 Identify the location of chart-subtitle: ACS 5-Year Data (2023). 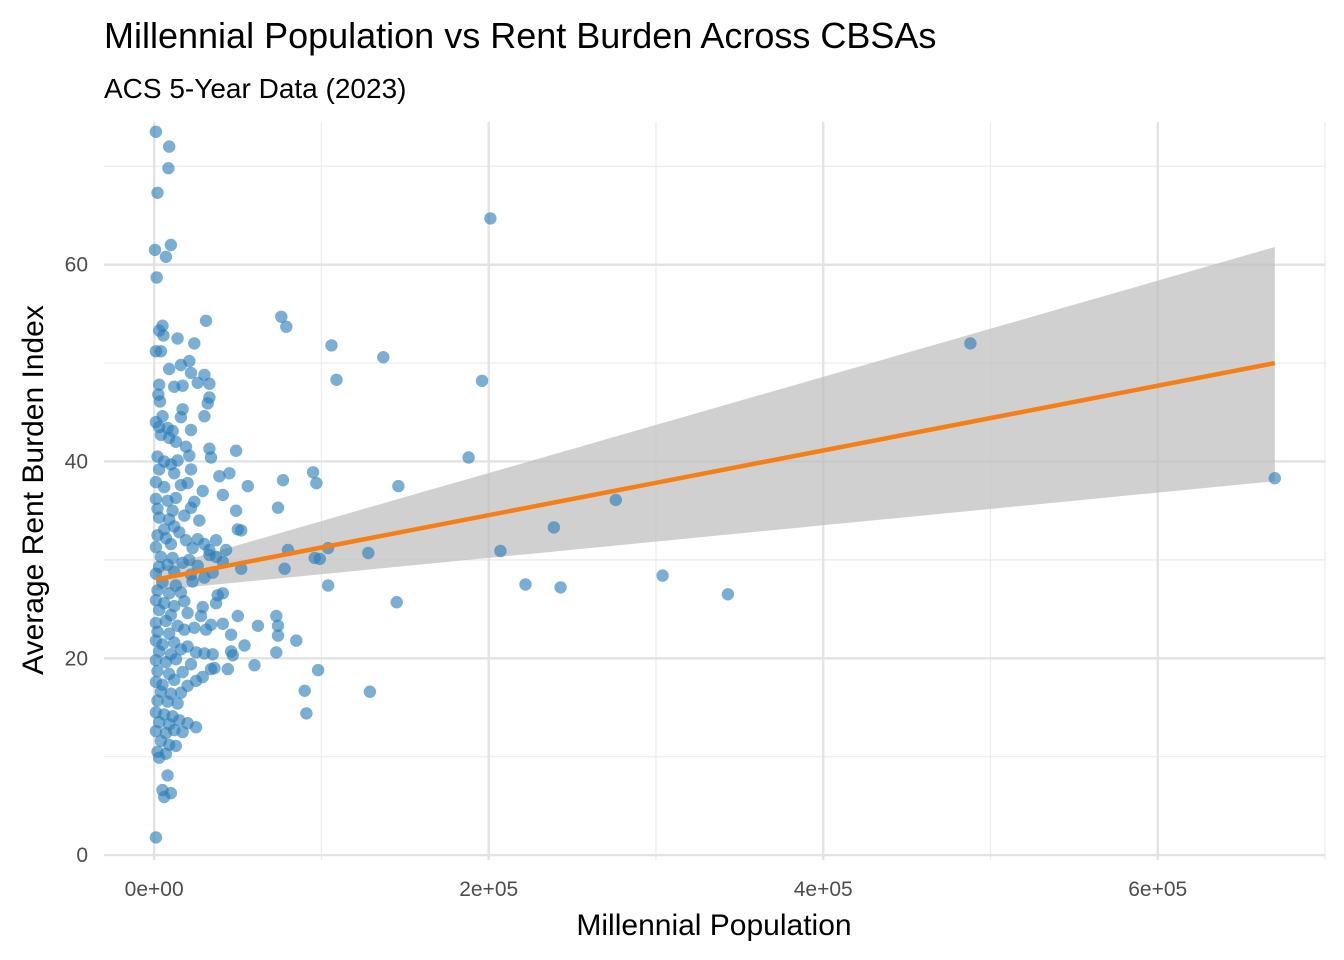
(255, 88).